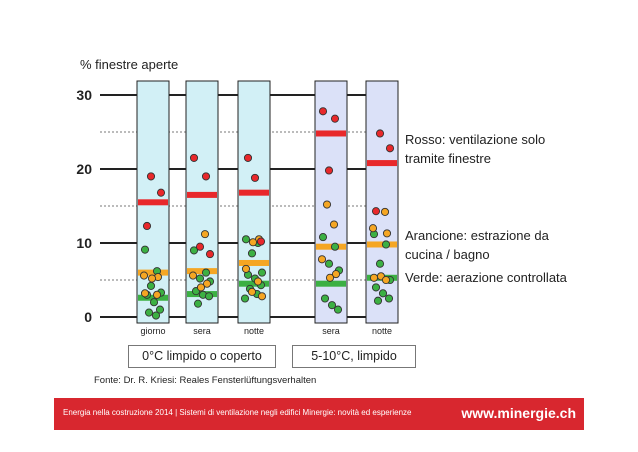 This screenshot has width=638, height=452. I want to click on y-tick-label: 30, so click(84, 95).